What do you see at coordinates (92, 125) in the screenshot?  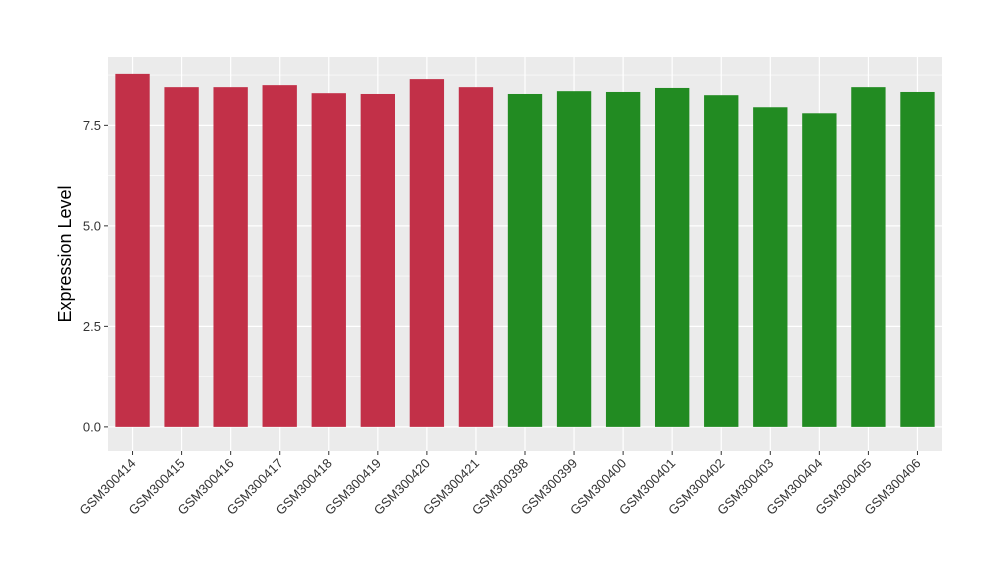 I see `y-tick-label: 7.5` at bounding box center [92, 125].